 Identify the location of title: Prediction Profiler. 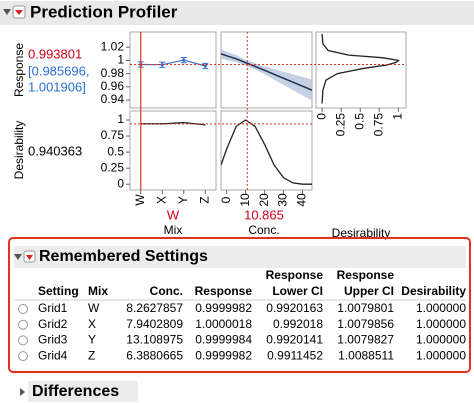
(104, 11).